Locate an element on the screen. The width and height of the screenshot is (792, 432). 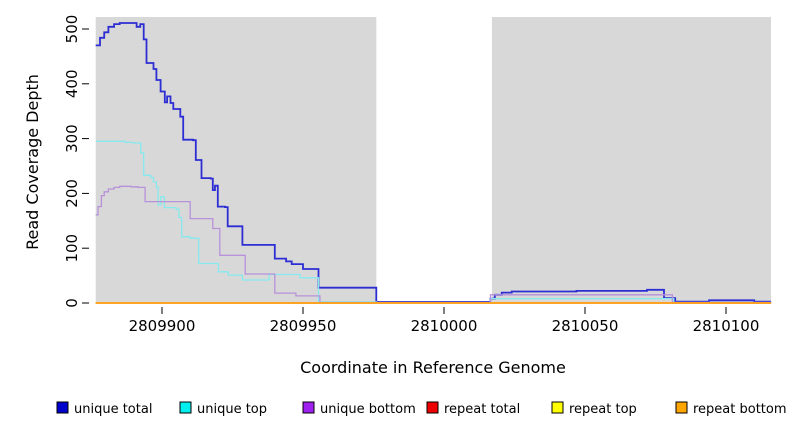
y-tick-label: 500 is located at coordinates (72, 29).